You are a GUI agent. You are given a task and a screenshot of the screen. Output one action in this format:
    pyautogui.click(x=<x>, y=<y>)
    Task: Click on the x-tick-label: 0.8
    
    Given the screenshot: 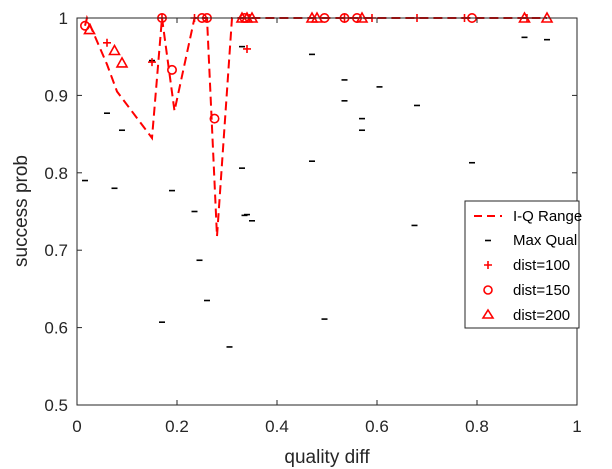 What is the action you would take?
    pyautogui.click(x=477, y=426)
    